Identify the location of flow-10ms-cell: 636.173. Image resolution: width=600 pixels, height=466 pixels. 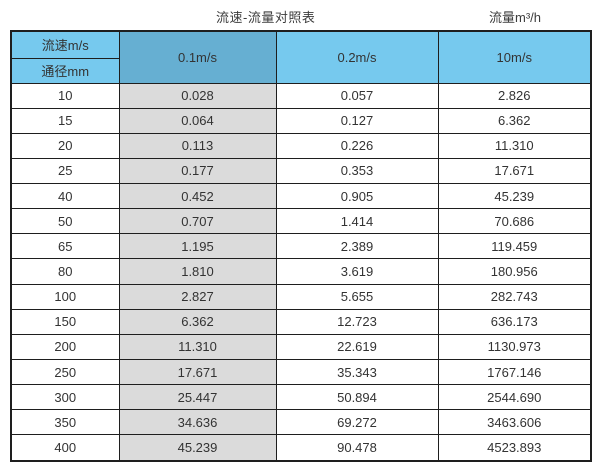
(514, 321).